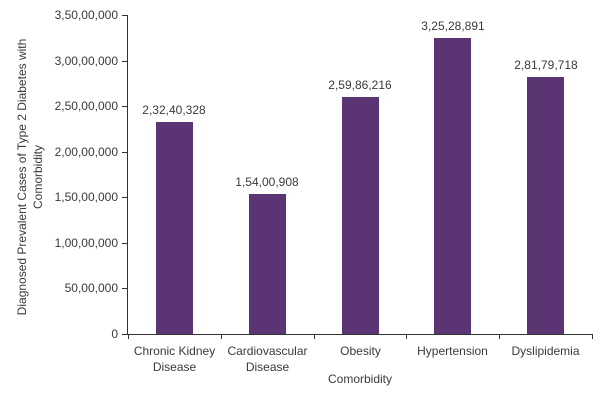  Describe the element at coordinates (360, 85) in the screenshot. I see `bar-value-label: 2,59,86,216` at that location.